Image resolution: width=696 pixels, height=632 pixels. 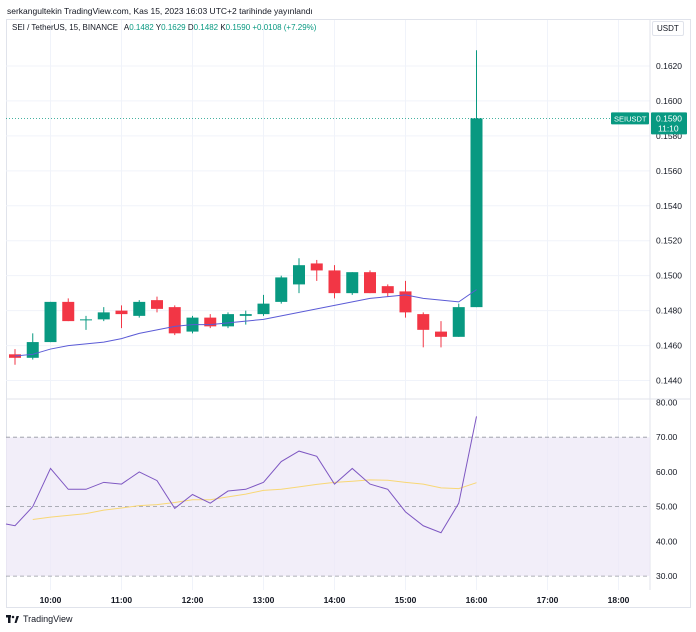 I want to click on change-value: +0.0108 (+7.29%), so click(x=284, y=27).